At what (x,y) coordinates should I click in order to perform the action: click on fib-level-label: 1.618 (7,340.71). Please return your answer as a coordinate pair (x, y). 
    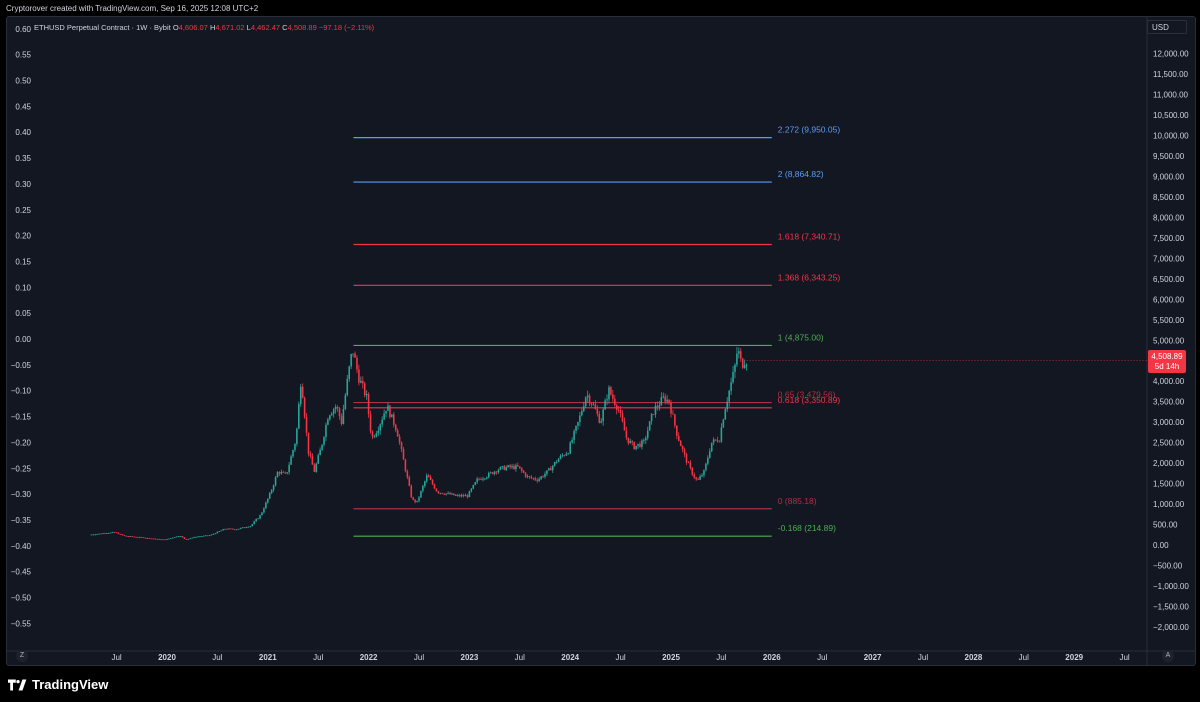
    Looking at the image, I should click on (809, 236).